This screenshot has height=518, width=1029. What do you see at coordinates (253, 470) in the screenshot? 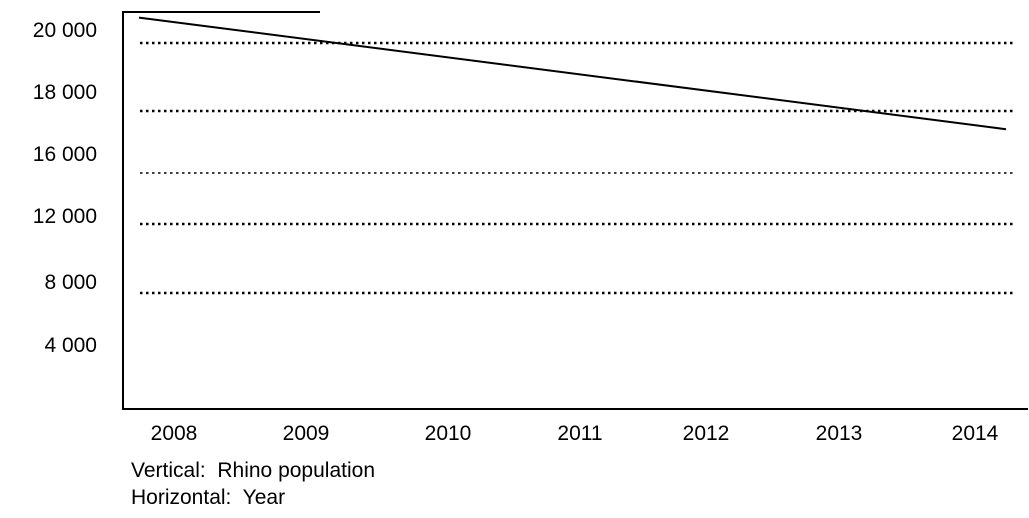
I see `vertical-axis-caption: Vertical: Rhino population` at bounding box center [253, 470].